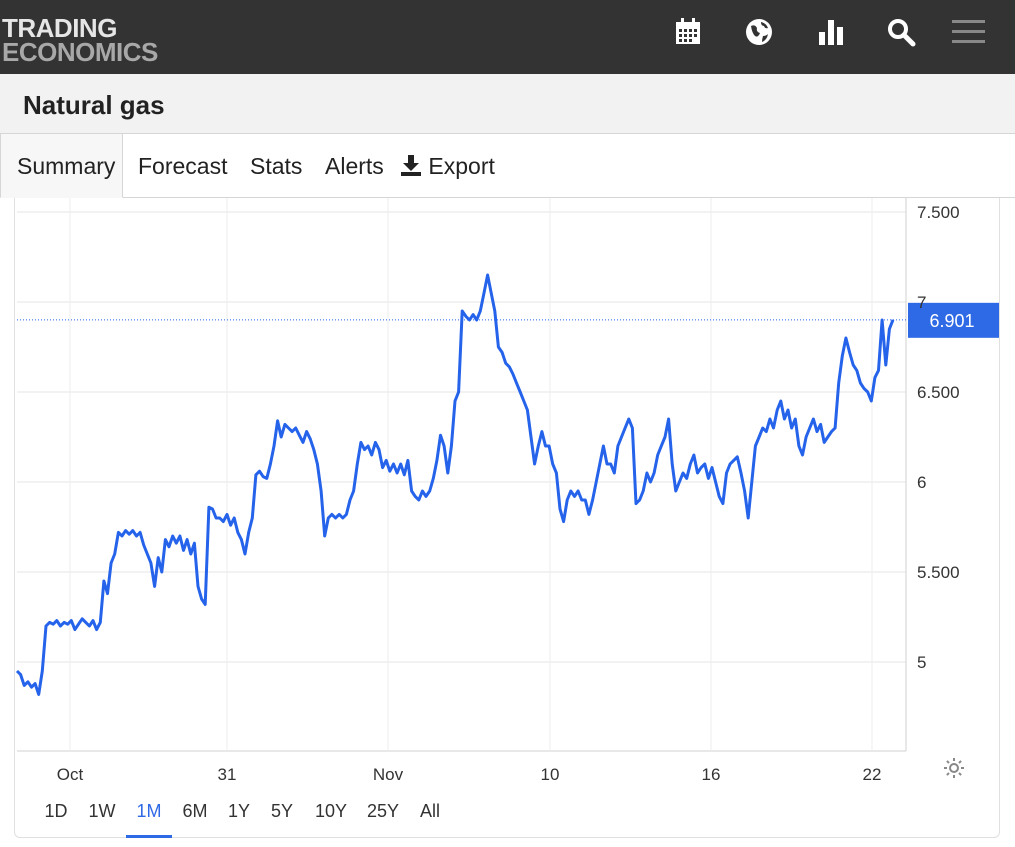  What do you see at coordinates (921, 662) in the screenshot?
I see `y-tick-label: 5` at bounding box center [921, 662].